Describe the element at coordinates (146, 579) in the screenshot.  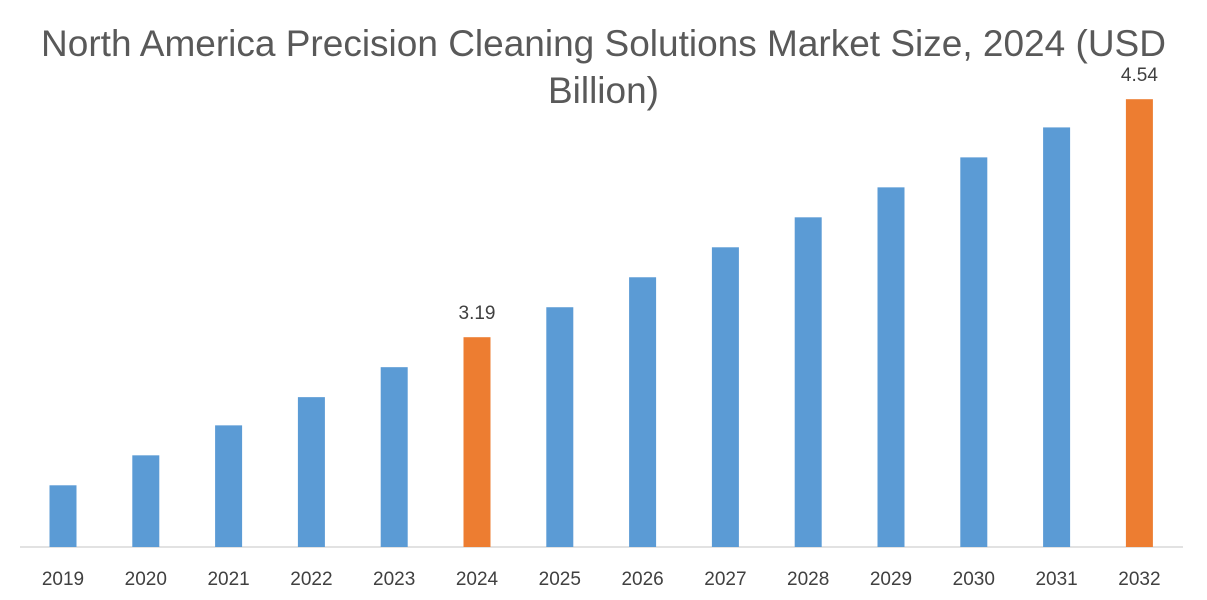
I see `x-tick-label: 2020` at that location.